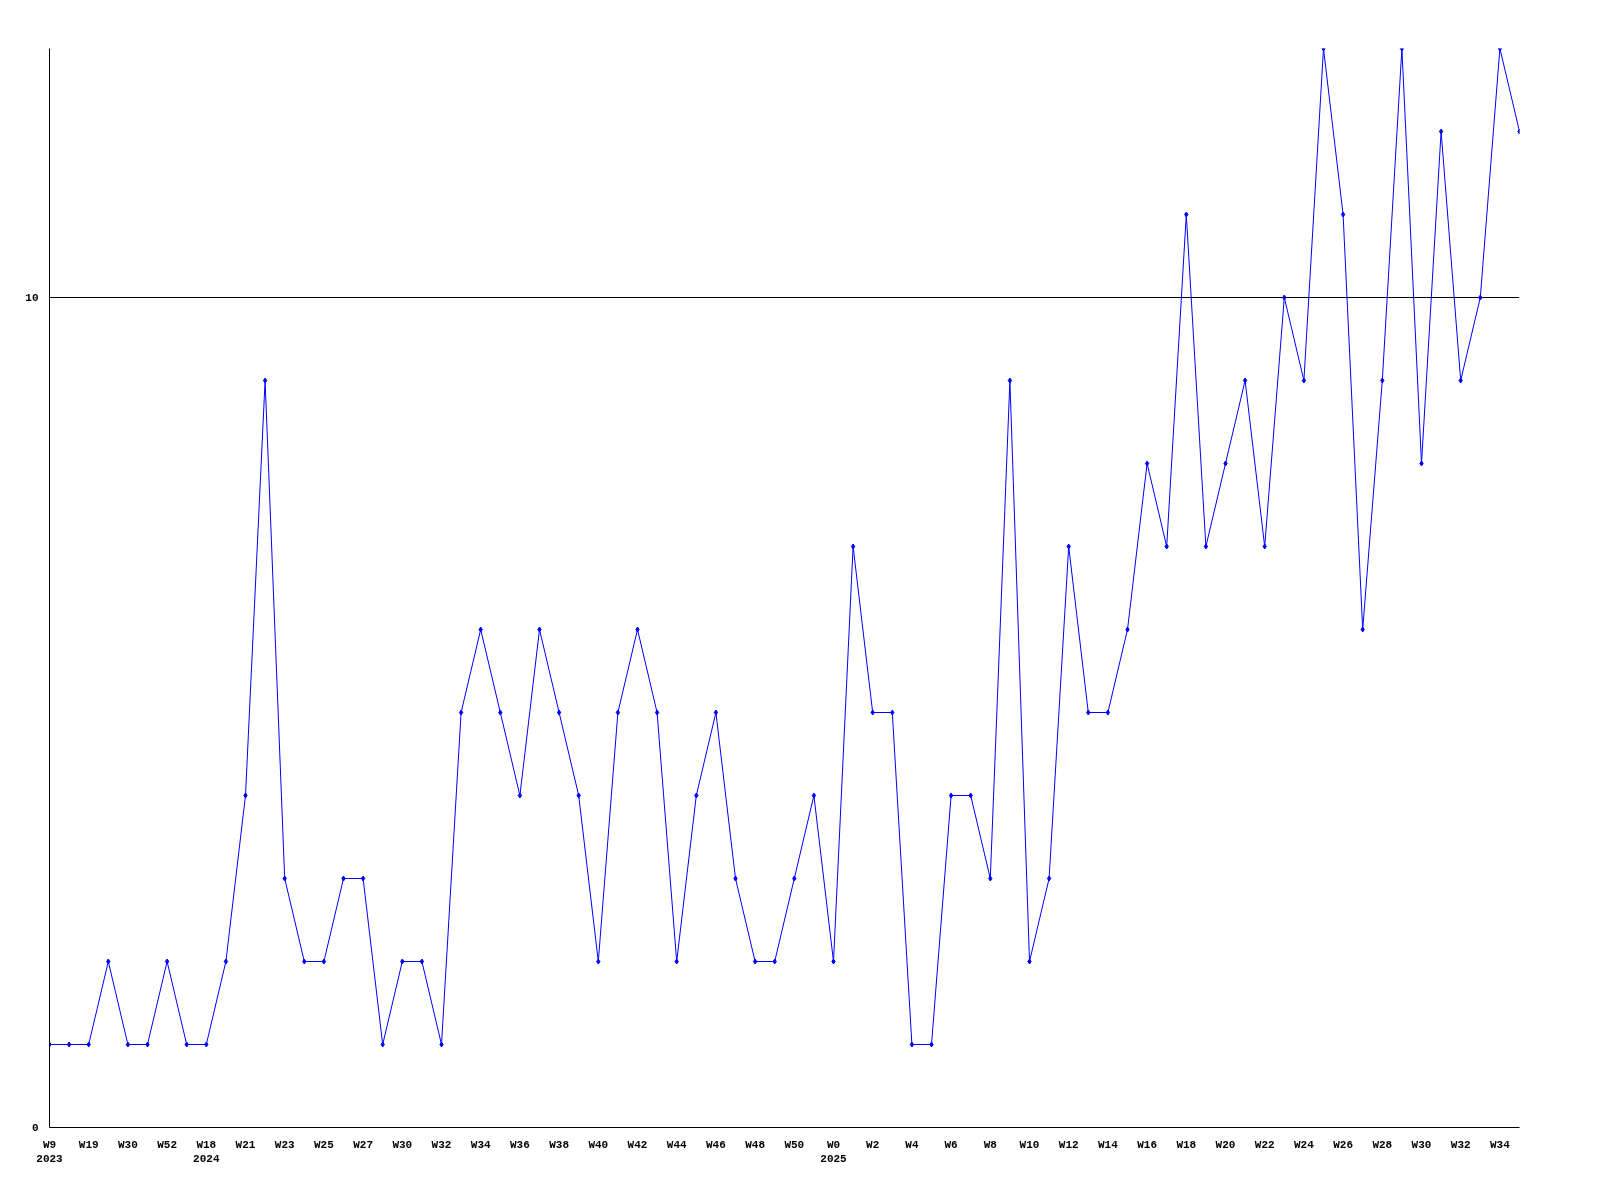  I want to click on x-tick-label: W27, so click(363, 1144).